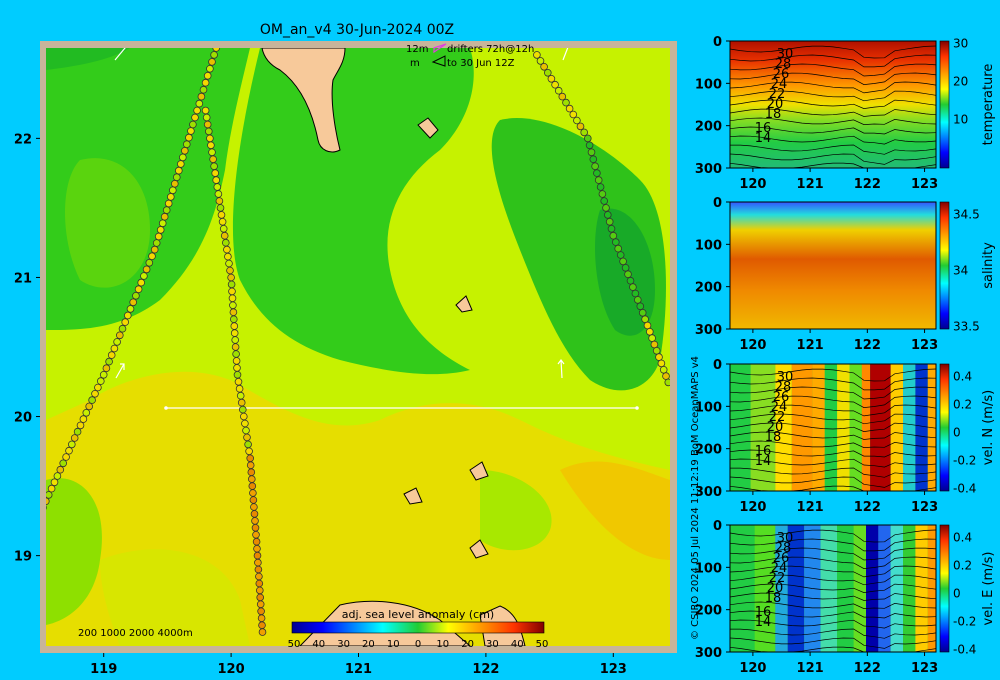  I want to click on velE-colorbar, so click(944, 588).